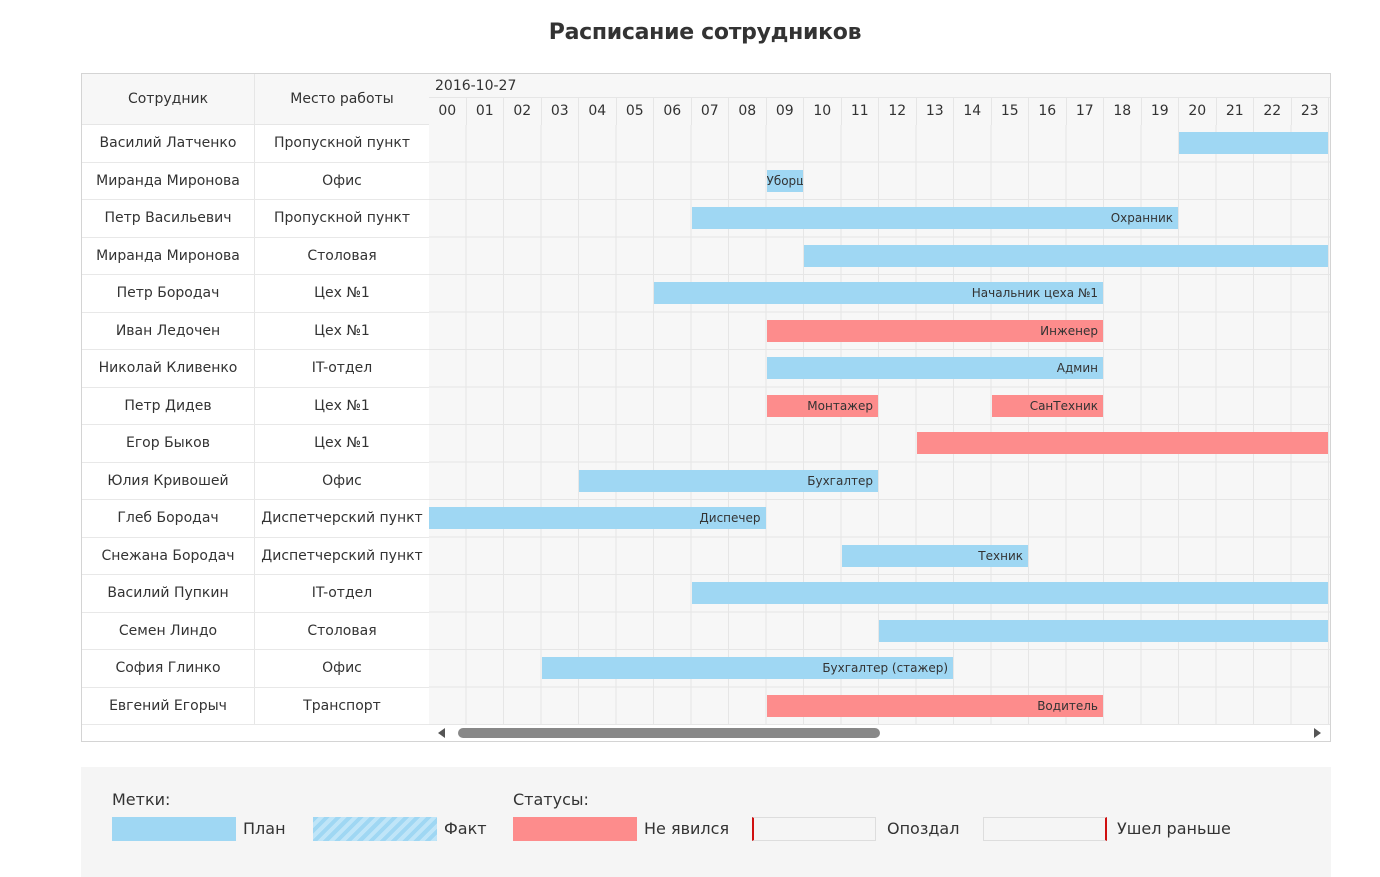 The width and height of the screenshot is (1380, 877). I want to click on employee-name: Евгений Егорыч, so click(168, 705).